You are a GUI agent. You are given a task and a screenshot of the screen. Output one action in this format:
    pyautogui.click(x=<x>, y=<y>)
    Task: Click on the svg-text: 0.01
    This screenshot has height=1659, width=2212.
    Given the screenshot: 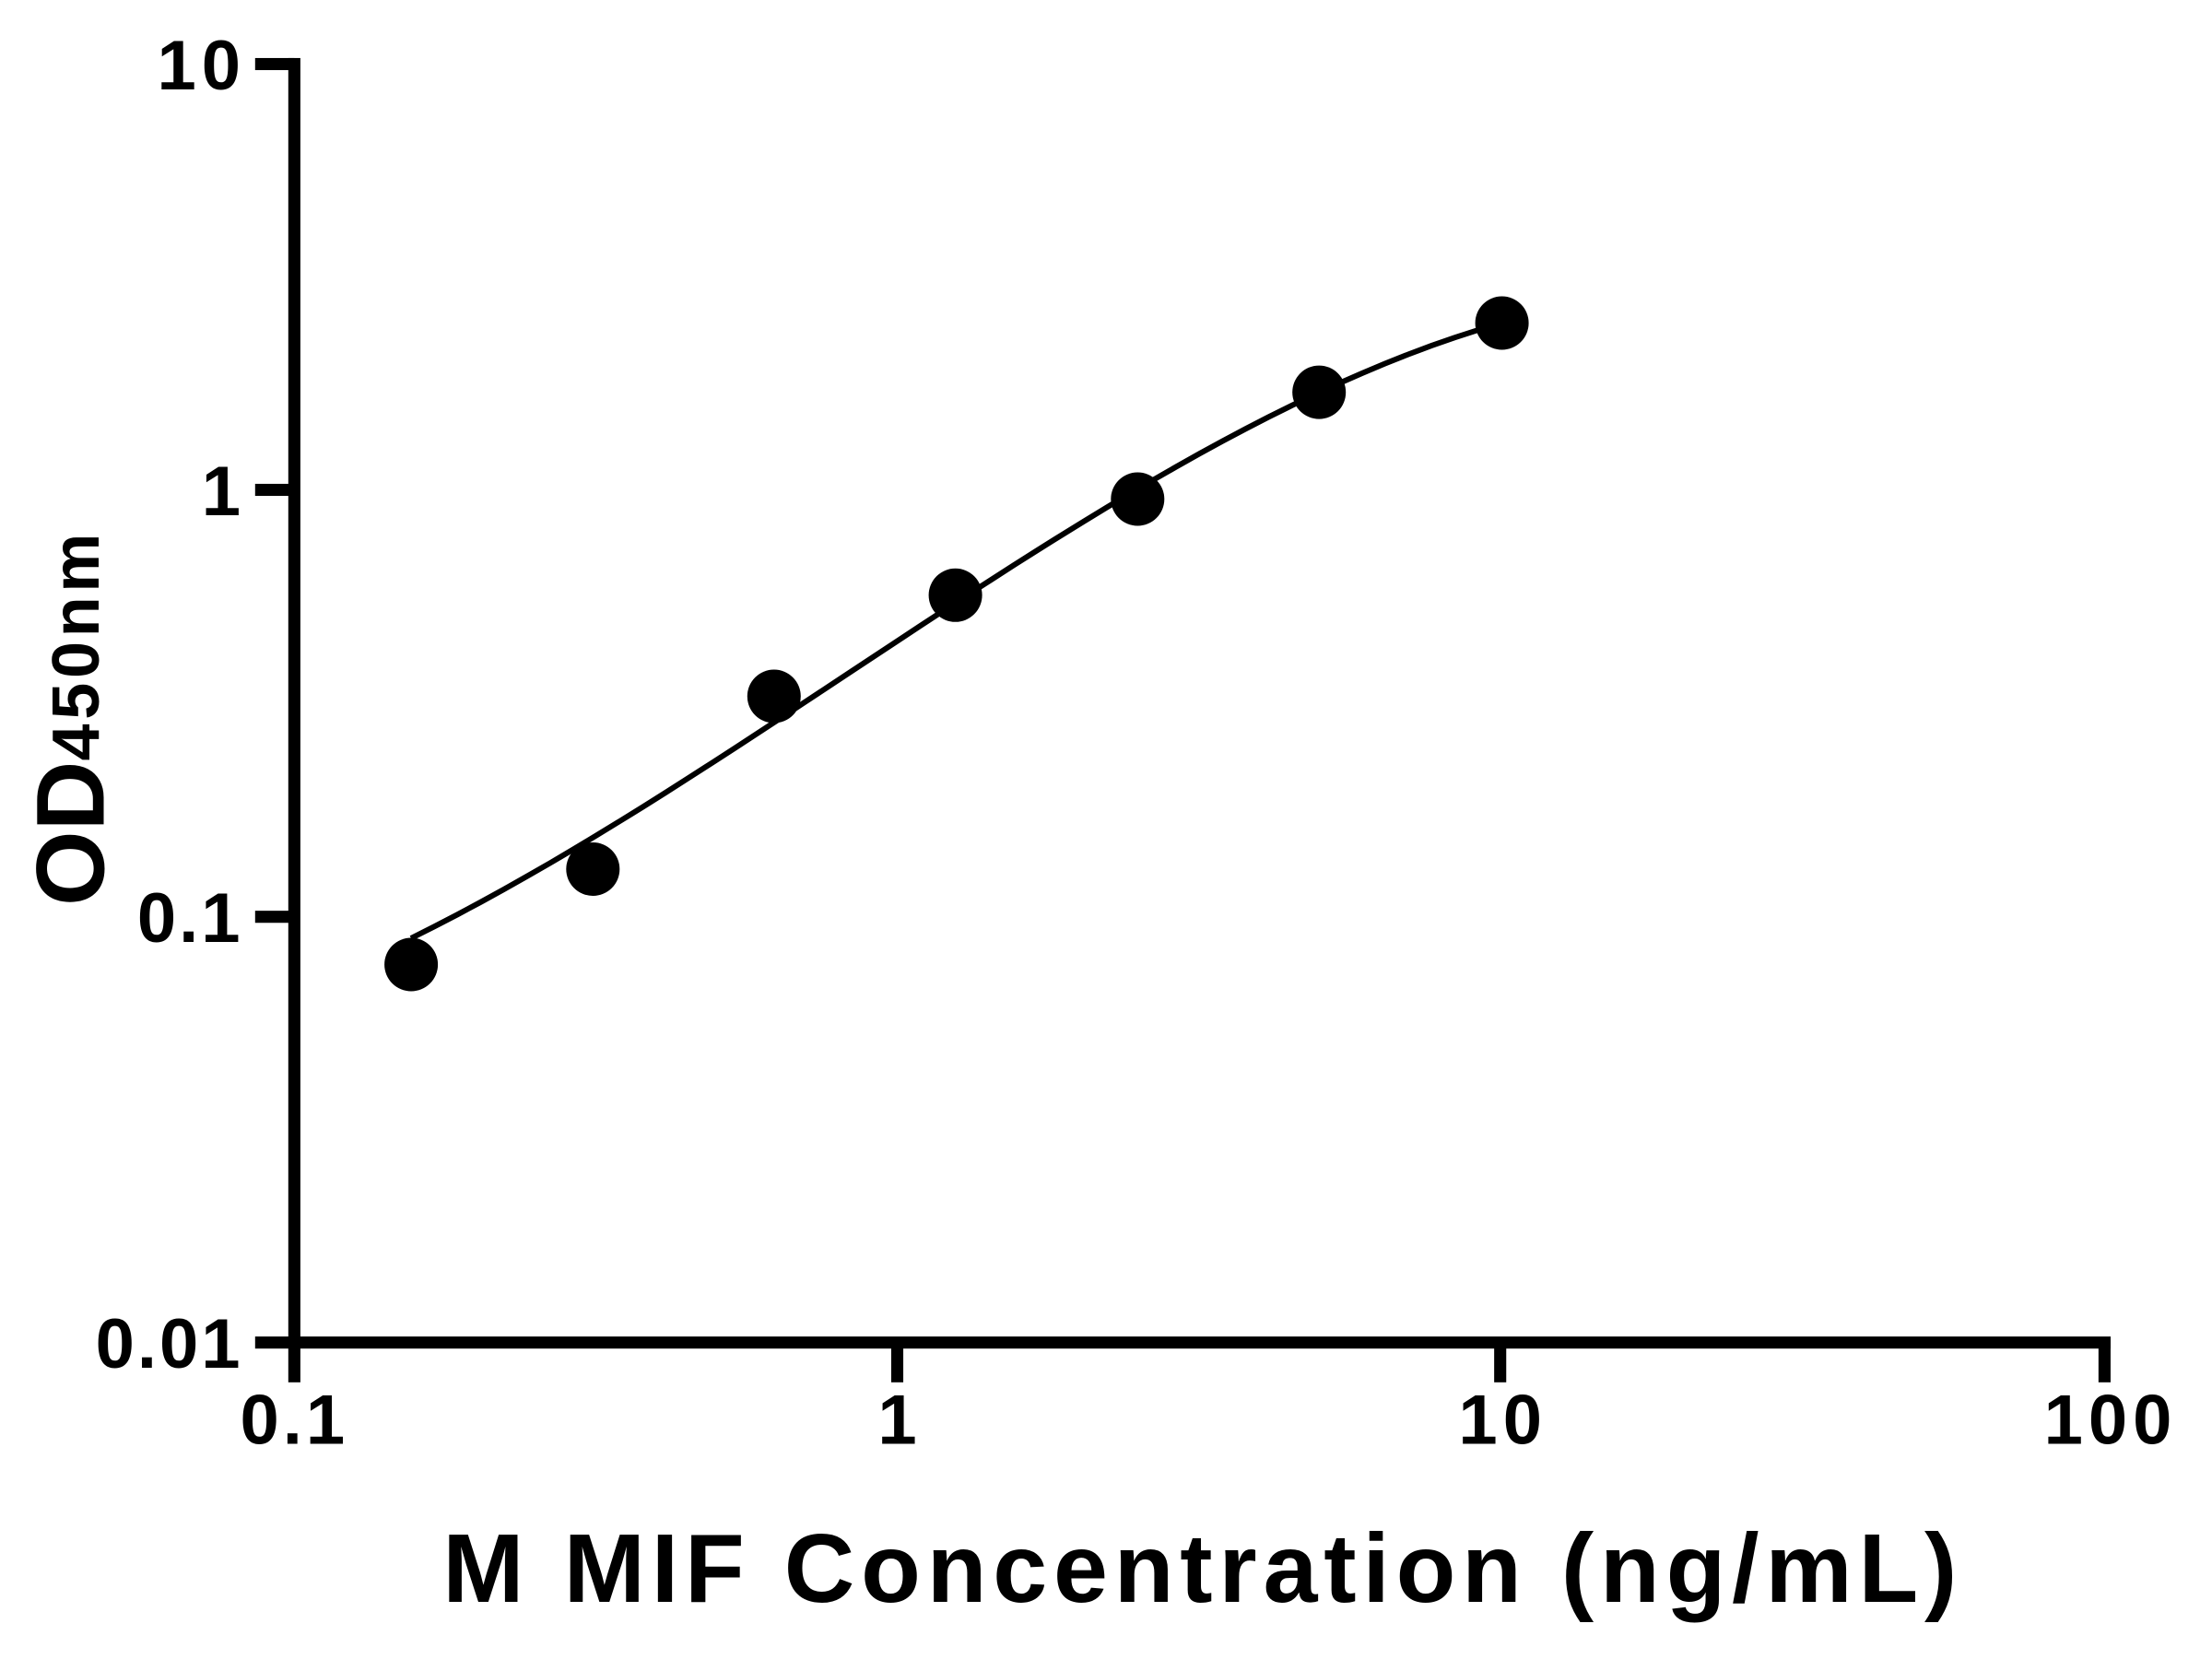 What is the action you would take?
    pyautogui.click(x=169, y=1344)
    